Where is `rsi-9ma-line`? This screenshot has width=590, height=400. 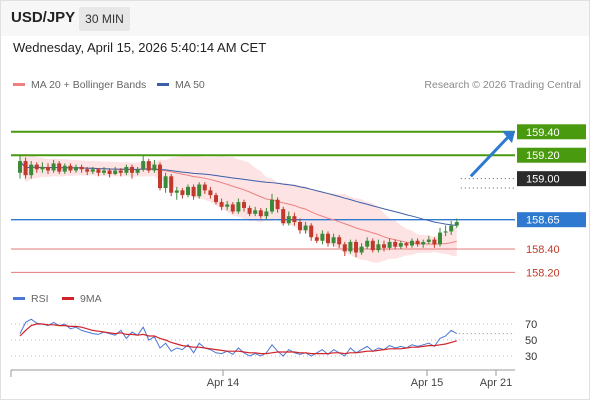 rsi-9ma-line is located at coordinates (238, 339).